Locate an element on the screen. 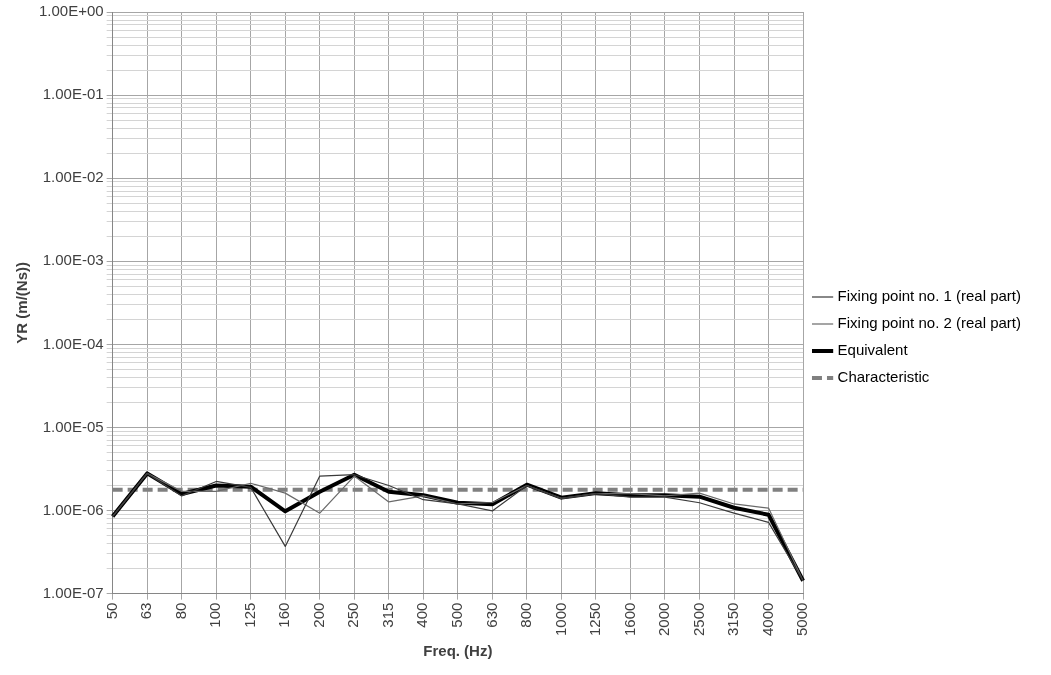 The image size is (1051, 675). x-tick-label: 1600 is located at coordinates (629, 619).